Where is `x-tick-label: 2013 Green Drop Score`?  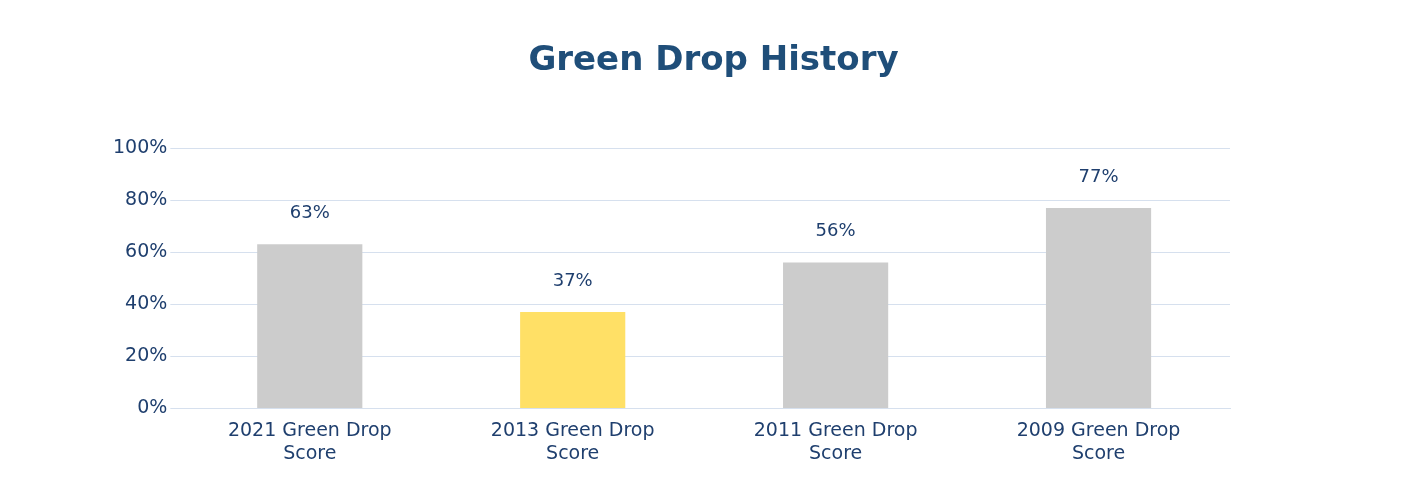 x-tick-label: 2013 Green Drop Score is located at coordinates (572, 440).